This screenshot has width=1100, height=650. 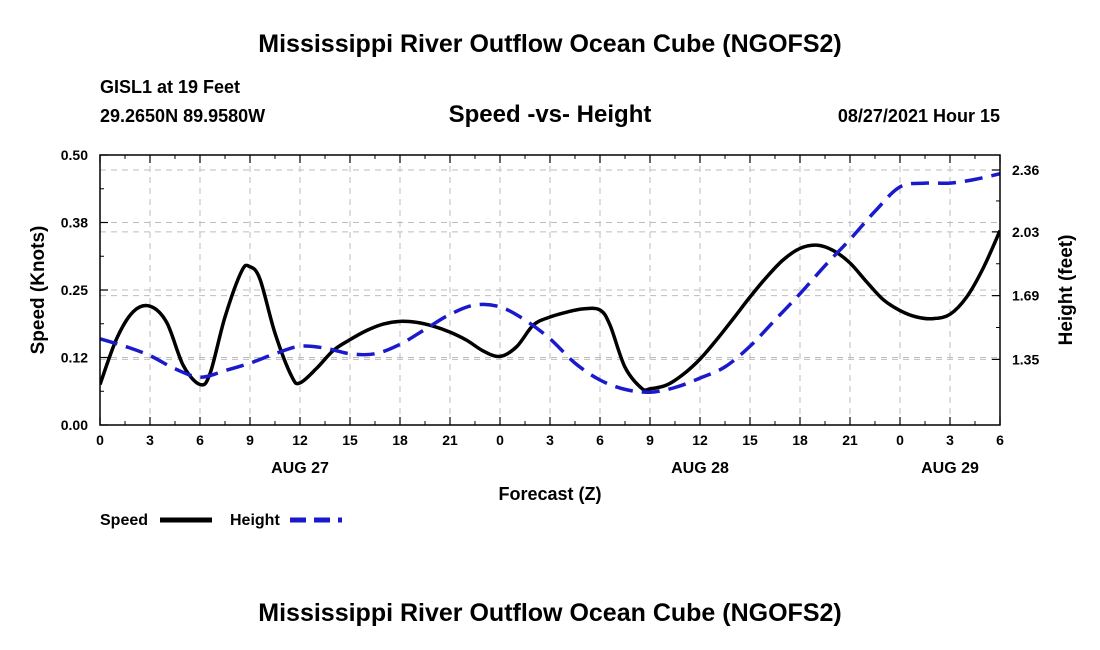 What do you see at coordinates (950, 468) in the screenshot?
I see `date-label: AUG 29` at bounding box center [950, 468].